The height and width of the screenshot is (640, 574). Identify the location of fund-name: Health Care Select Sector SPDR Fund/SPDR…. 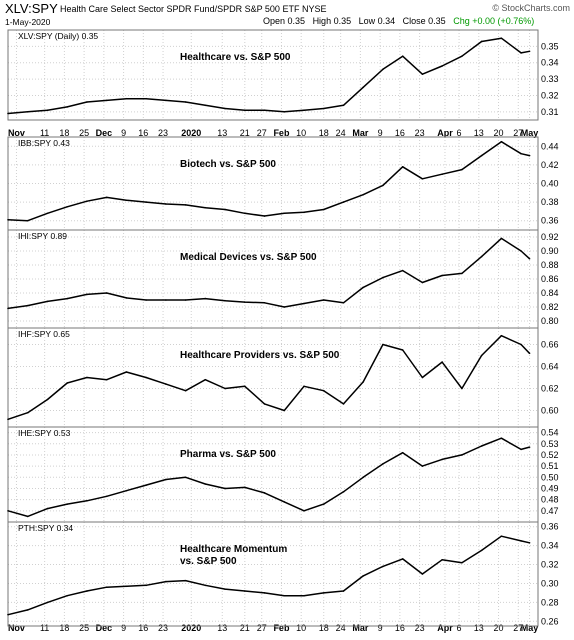
(193, 9).